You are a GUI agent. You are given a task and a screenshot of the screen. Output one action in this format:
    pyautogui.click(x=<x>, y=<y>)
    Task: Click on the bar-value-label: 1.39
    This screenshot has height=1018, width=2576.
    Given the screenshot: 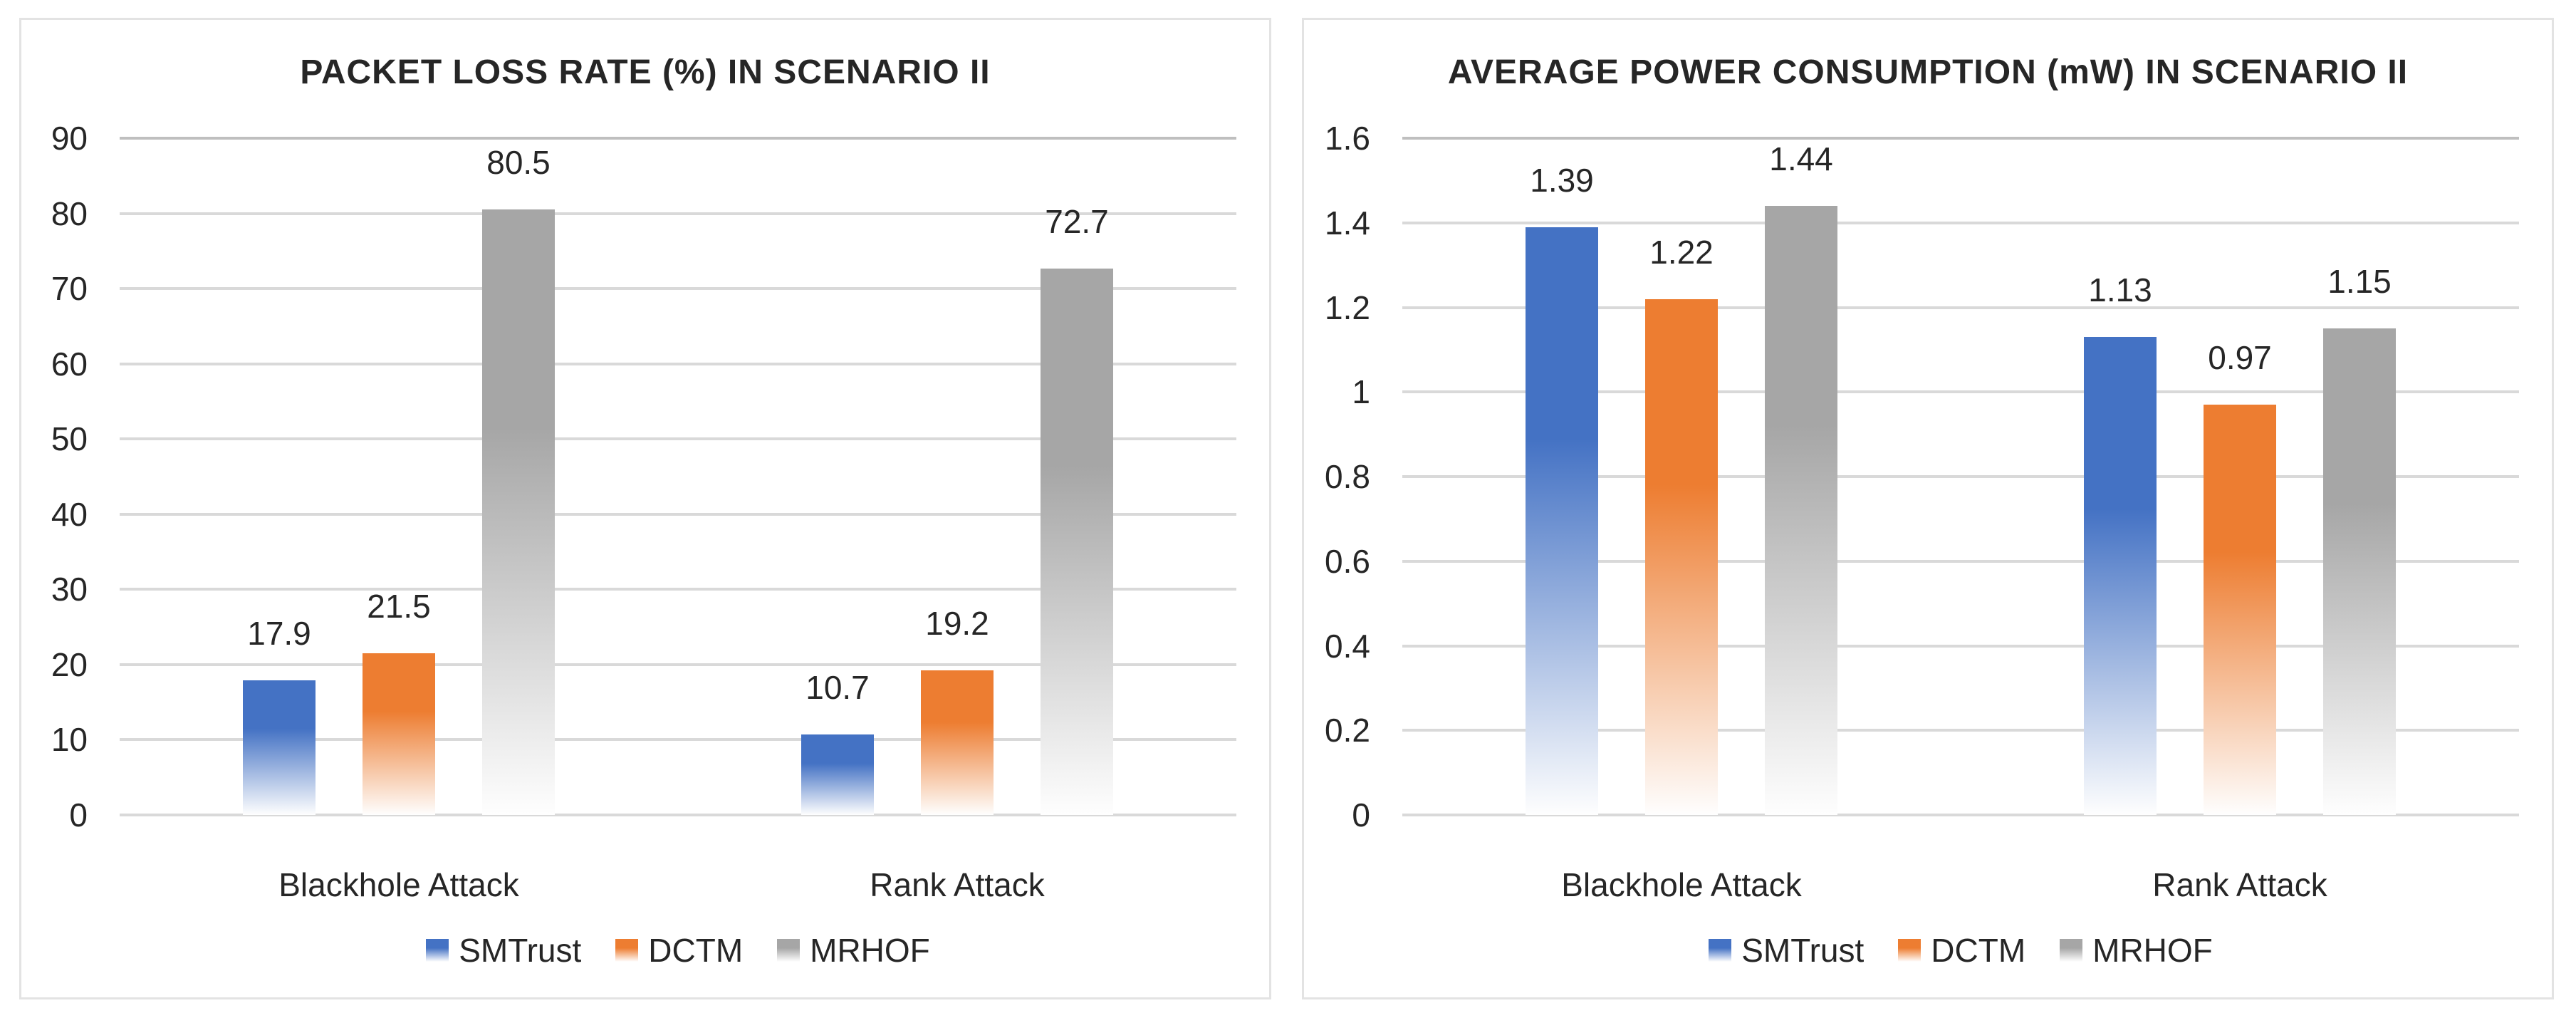 What is the action you would take?
    pyautogui.click(x=1562, y=180)
    